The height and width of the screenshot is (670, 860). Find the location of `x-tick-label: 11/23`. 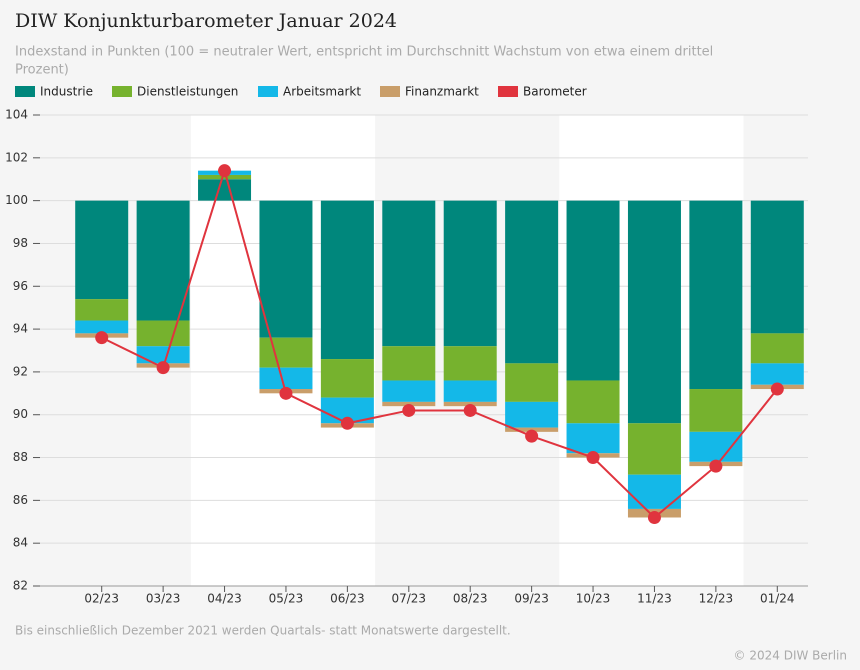

x-tick-label: 11/23 is located at coordinates (654, 599).